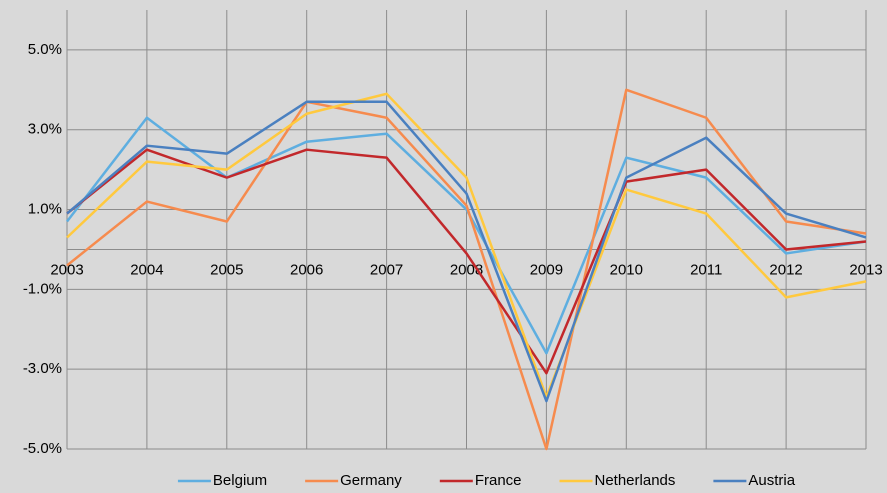 The image size is (887, 493). I want to click on x-tick-label: 2013, so click(865, 269).